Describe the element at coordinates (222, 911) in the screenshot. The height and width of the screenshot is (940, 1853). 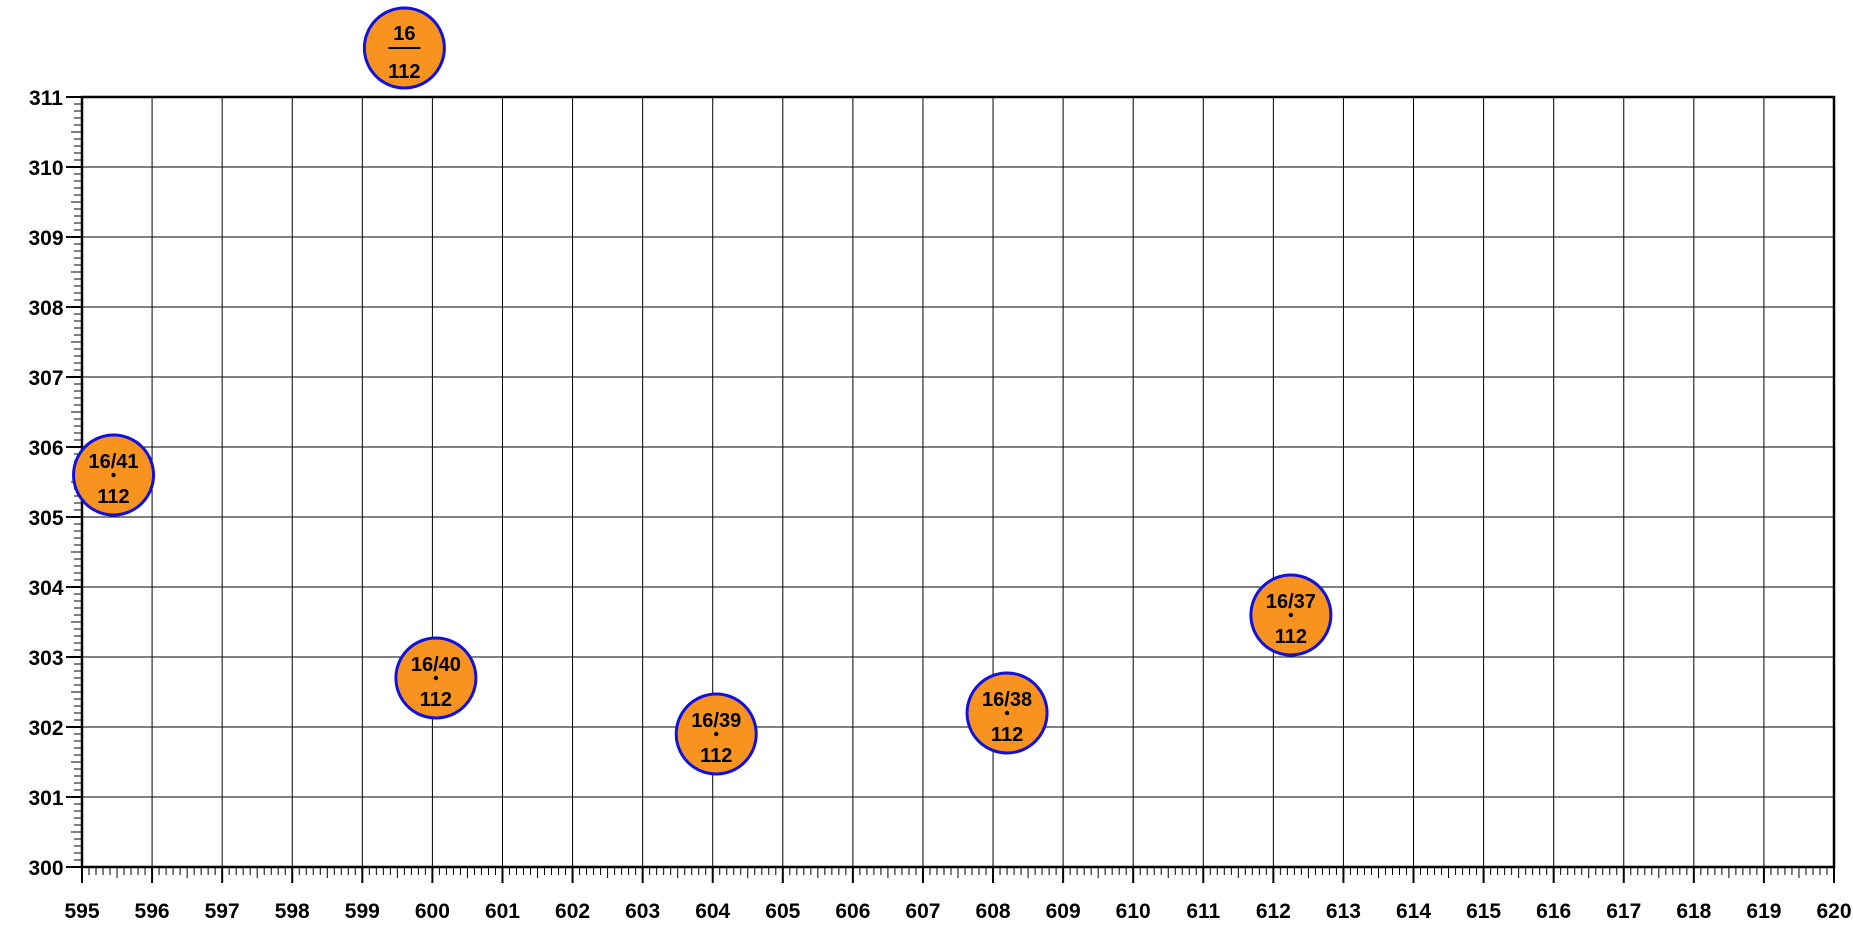
I see `x-tick-label: 597` at that location.